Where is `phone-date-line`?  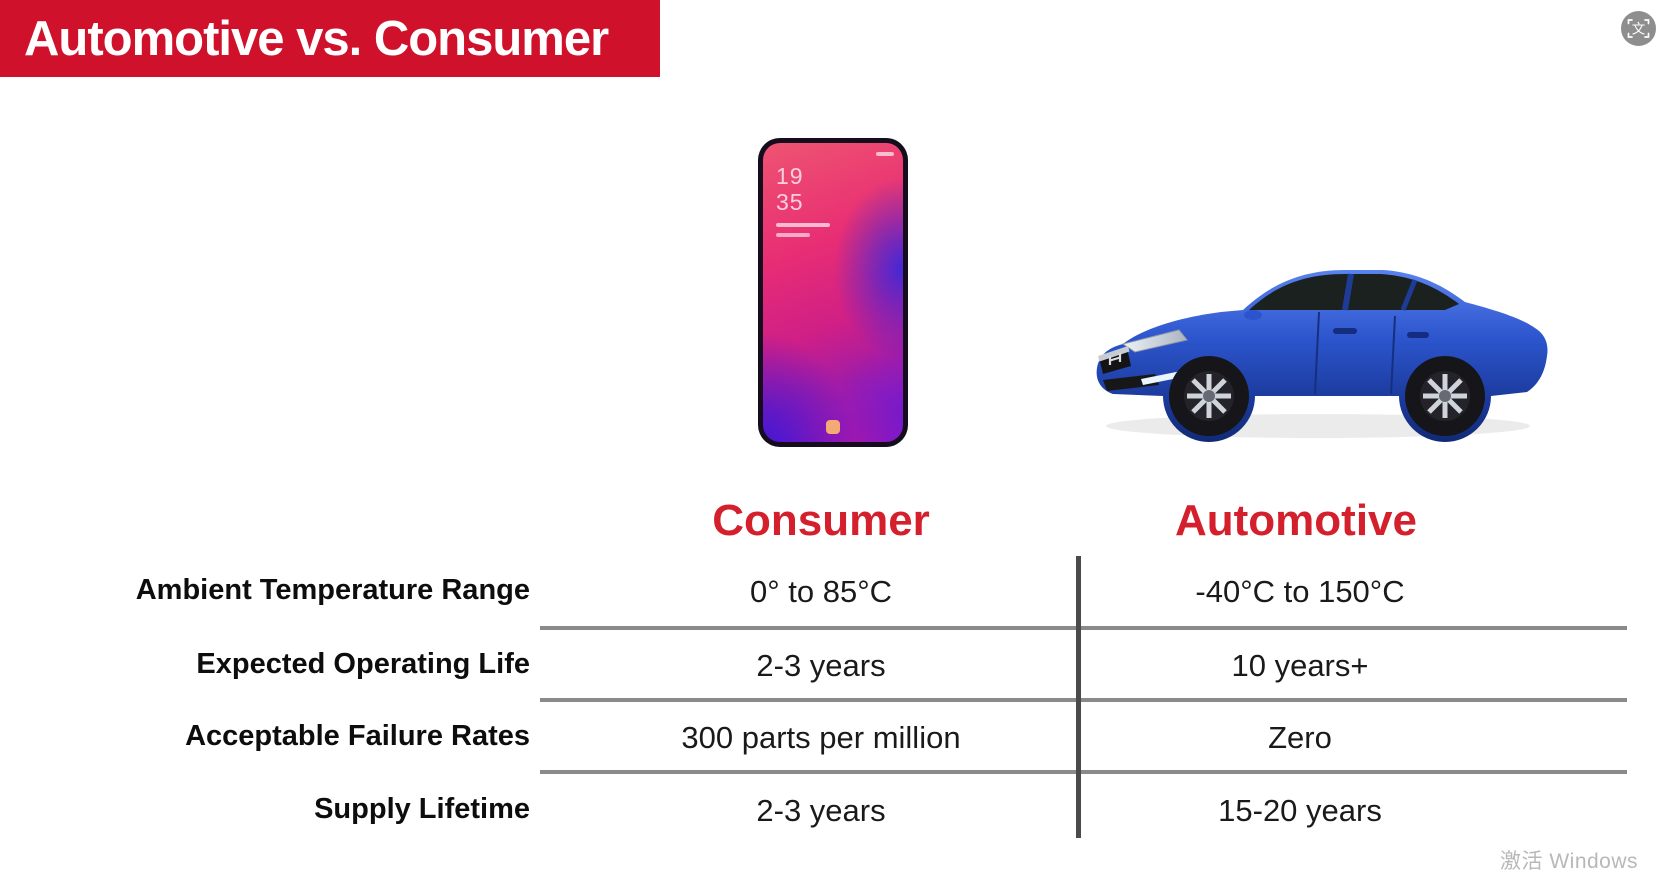
phone-date-line is located at coordinates (803, 225).